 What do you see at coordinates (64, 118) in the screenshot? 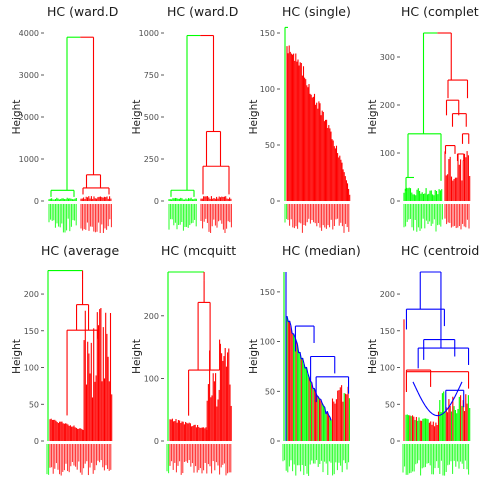
I see `panel-1: HC (ward.D Height 0 1000 2000 3000 4000` at bounding box center [64, 118].